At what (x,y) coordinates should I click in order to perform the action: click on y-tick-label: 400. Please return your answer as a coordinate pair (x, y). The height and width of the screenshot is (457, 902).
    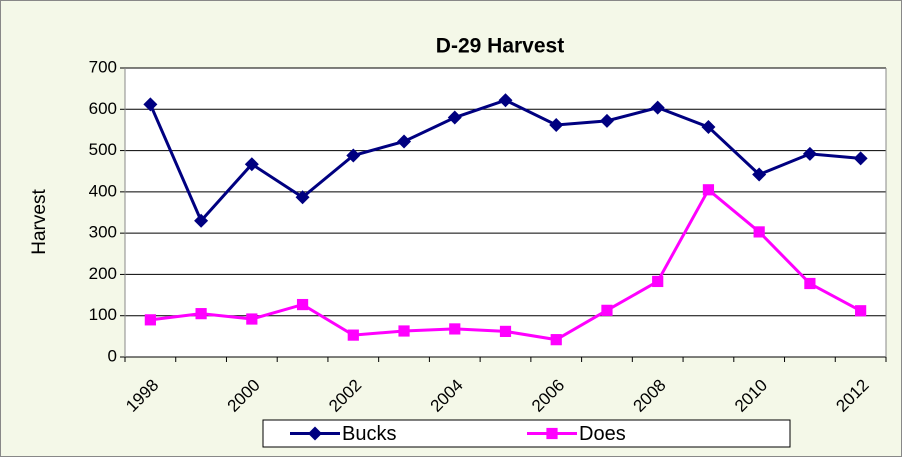
    Looking at the image, I should click on (103, 190).